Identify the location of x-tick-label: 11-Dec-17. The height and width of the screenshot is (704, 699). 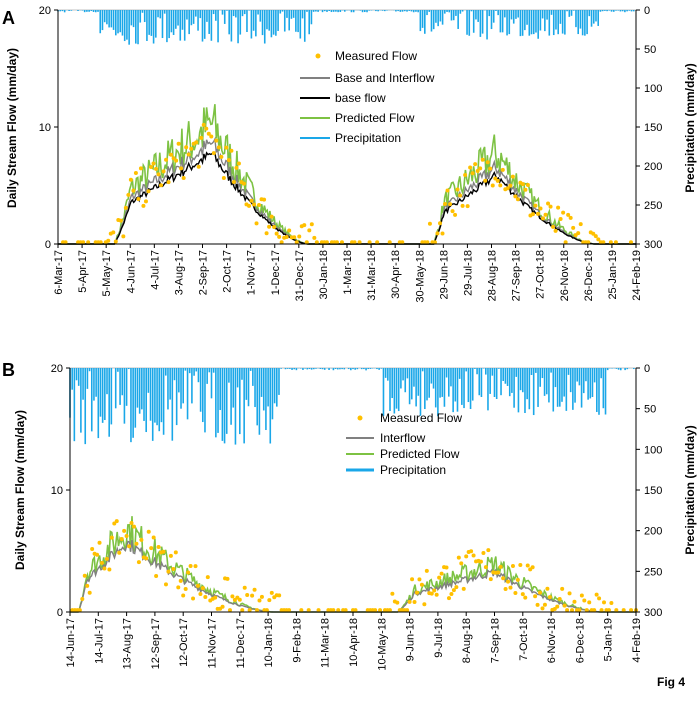
(241, 643).